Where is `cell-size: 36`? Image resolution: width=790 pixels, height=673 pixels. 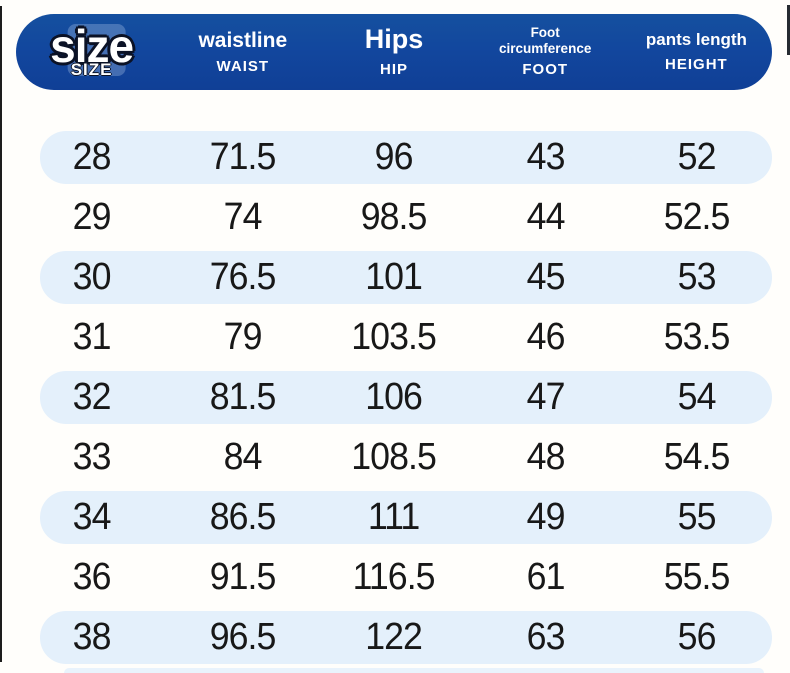
cell-size: 36 is located at coordinates (92, 577).